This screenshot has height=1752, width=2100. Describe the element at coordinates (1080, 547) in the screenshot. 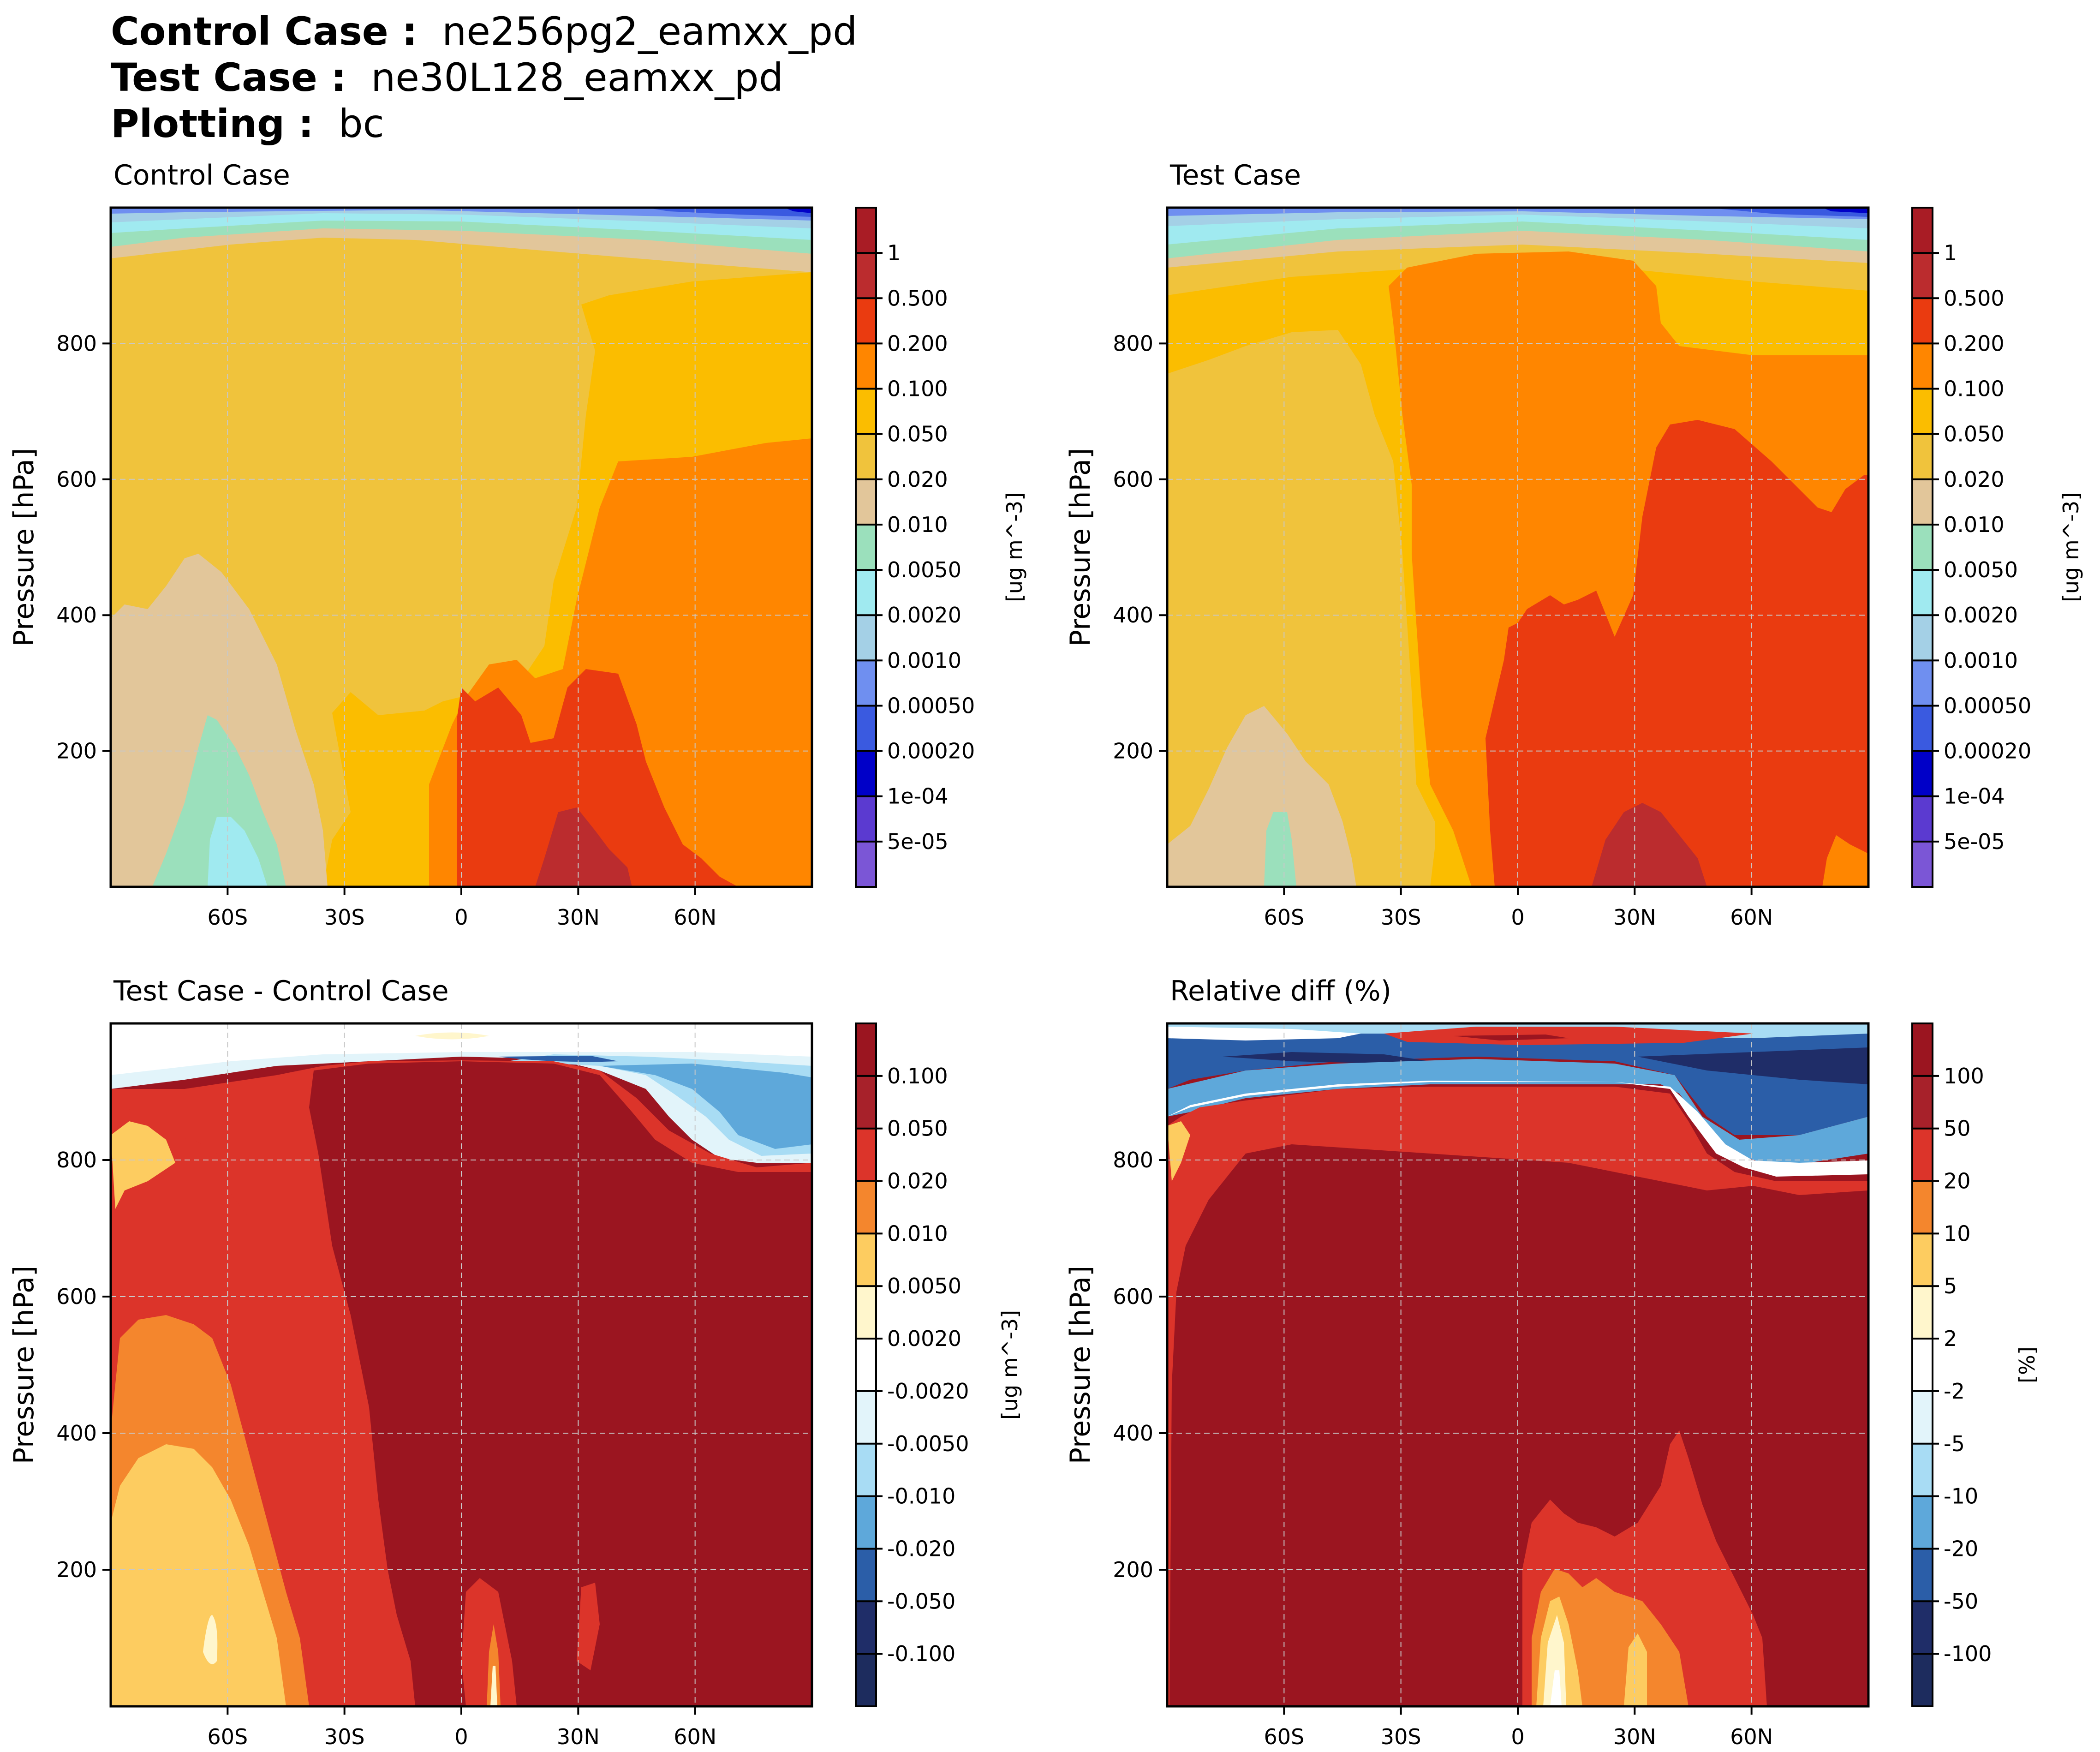

I see `test-ylabel: Pressure [hPa]` at that location.